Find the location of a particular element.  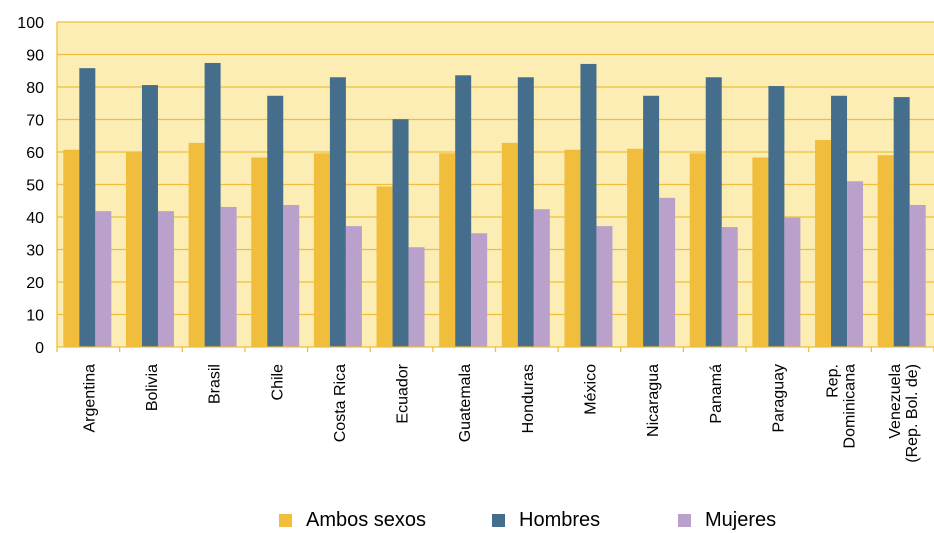

x-tick-label-line: Ecuador is located at coordinates (403, 393).